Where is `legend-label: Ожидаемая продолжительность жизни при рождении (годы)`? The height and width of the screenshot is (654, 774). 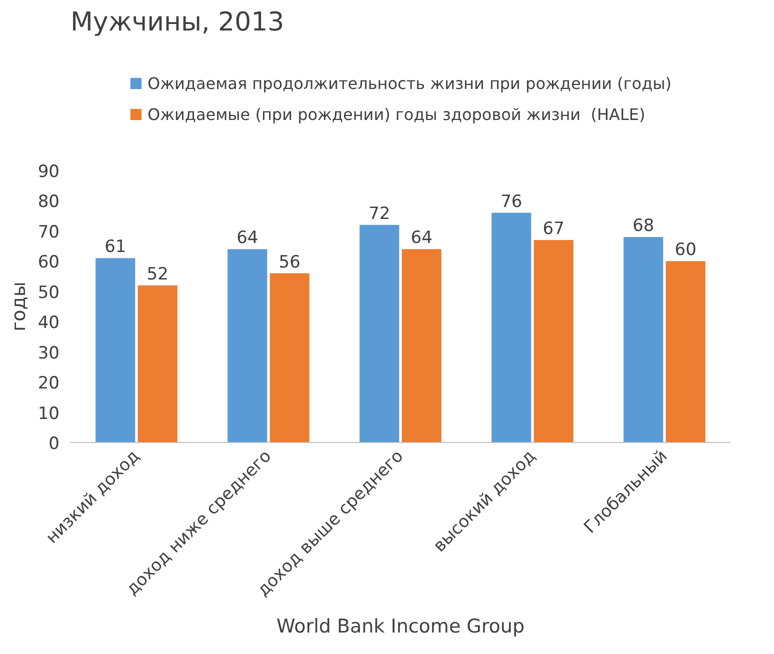
legend-label: Ожидаемая продолжительность жизни при рождении (годы) is located at coordinates (409, 83).